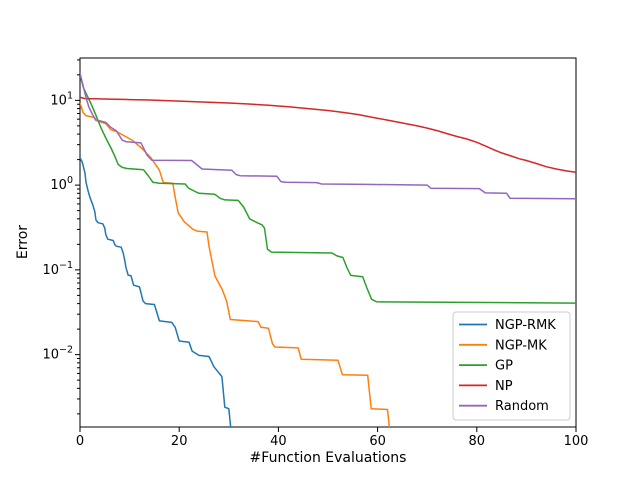 The width and height of the screenshot is (640, 480). Describe the element at coordinates (504, 386) in the screenshot. I see `legend-label: NP` at that location.